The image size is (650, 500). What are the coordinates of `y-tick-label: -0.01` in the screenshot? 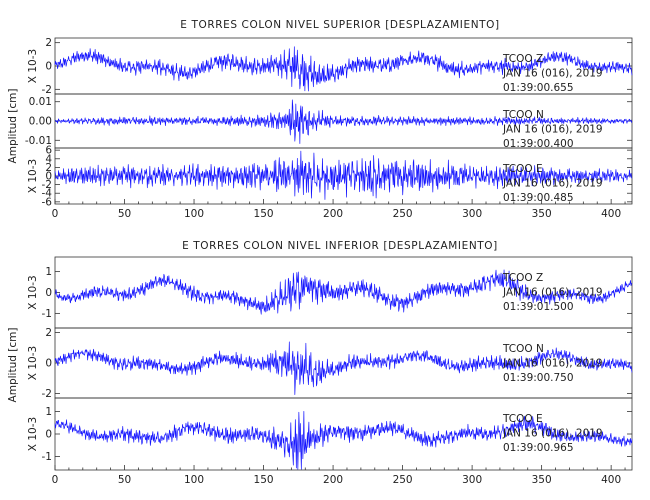 It's located at (38, 141).